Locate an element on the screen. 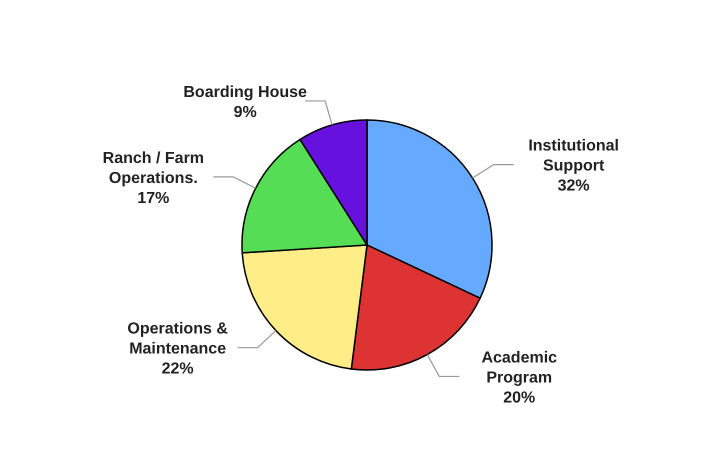 Image resolution: width=702 pixels, height=473 pixels. slice-label: Operations & Maintenance is located at coordinates (177, 339).